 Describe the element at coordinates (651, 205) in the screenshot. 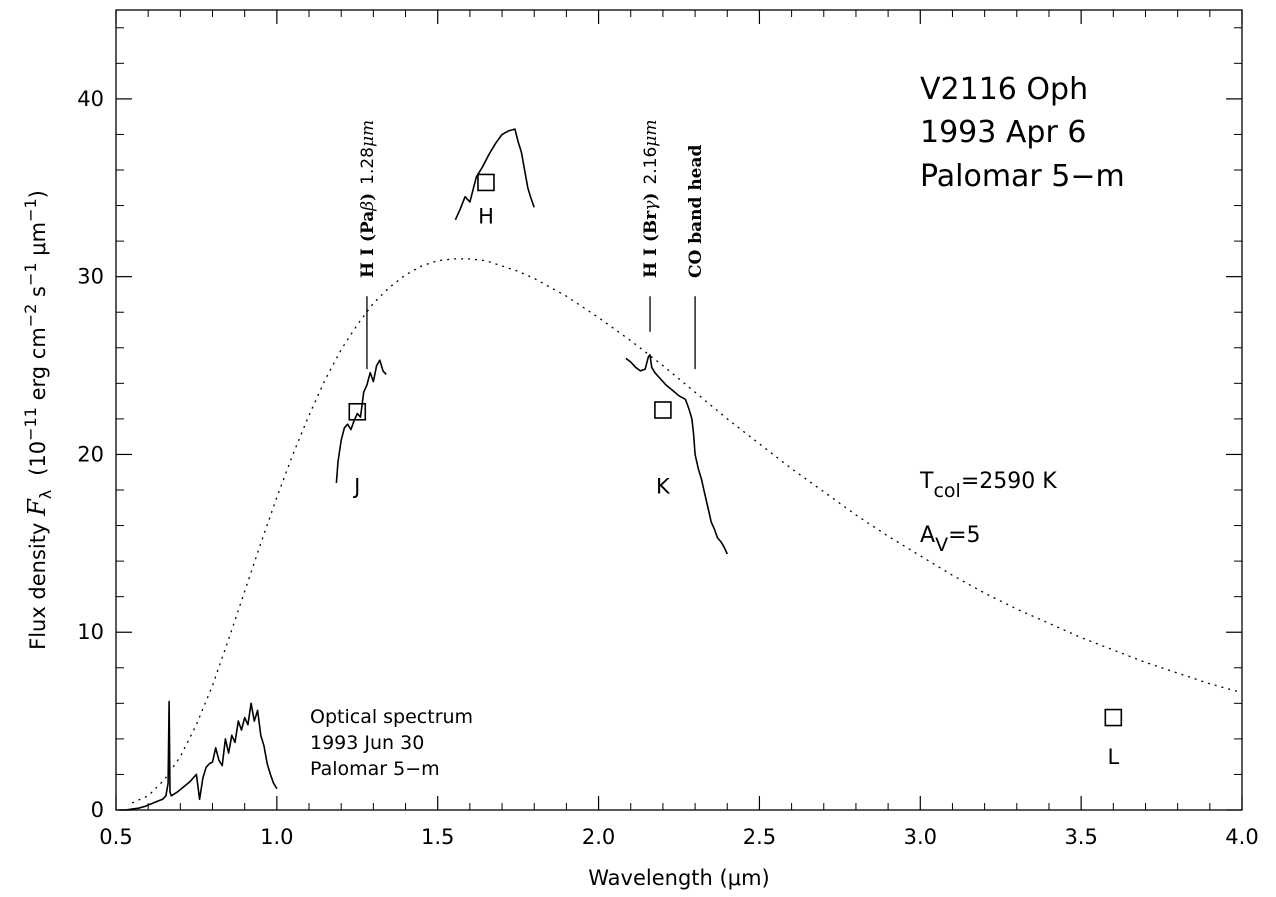

I see `line-label-greek: γ` at that location.